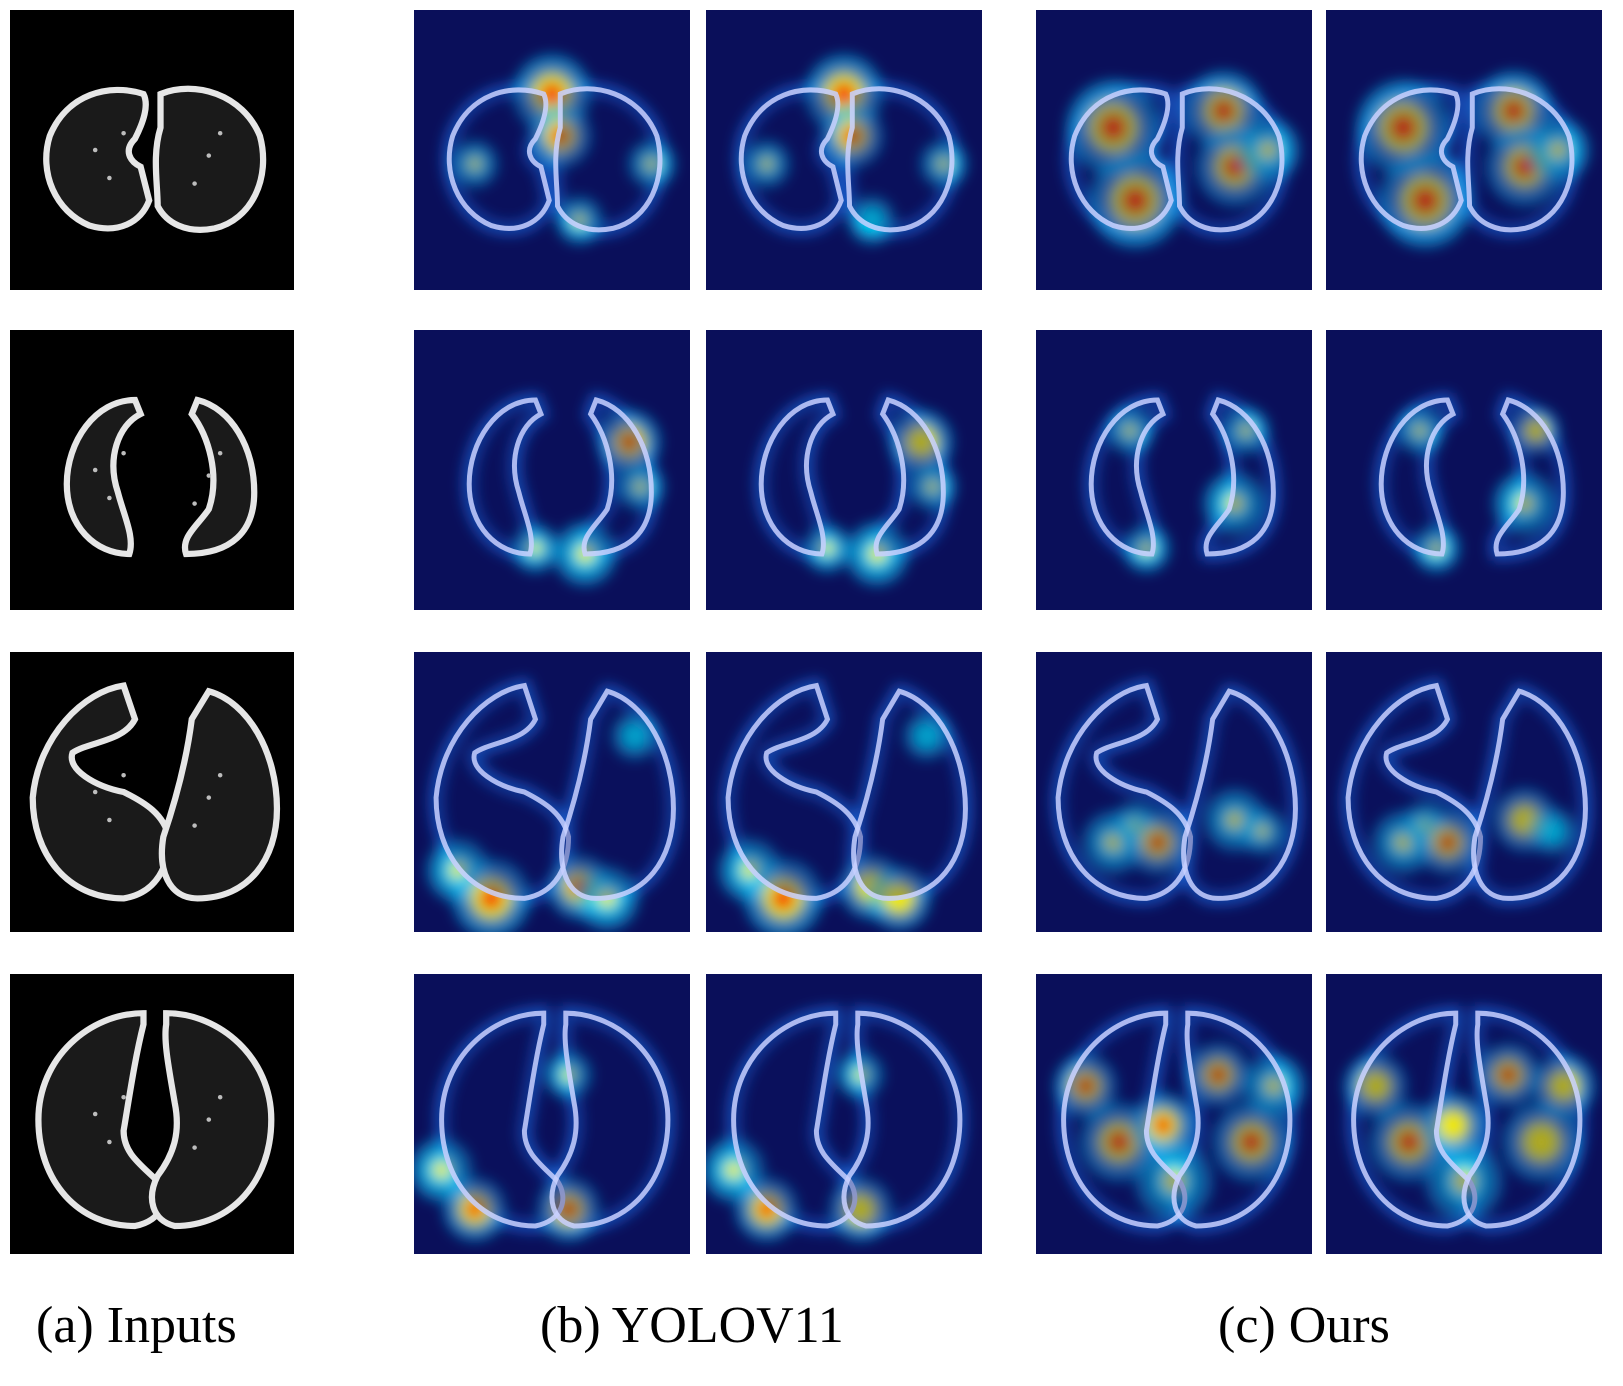  I want to click on gradcam-yolo-4a-image, so click(552, 1114).